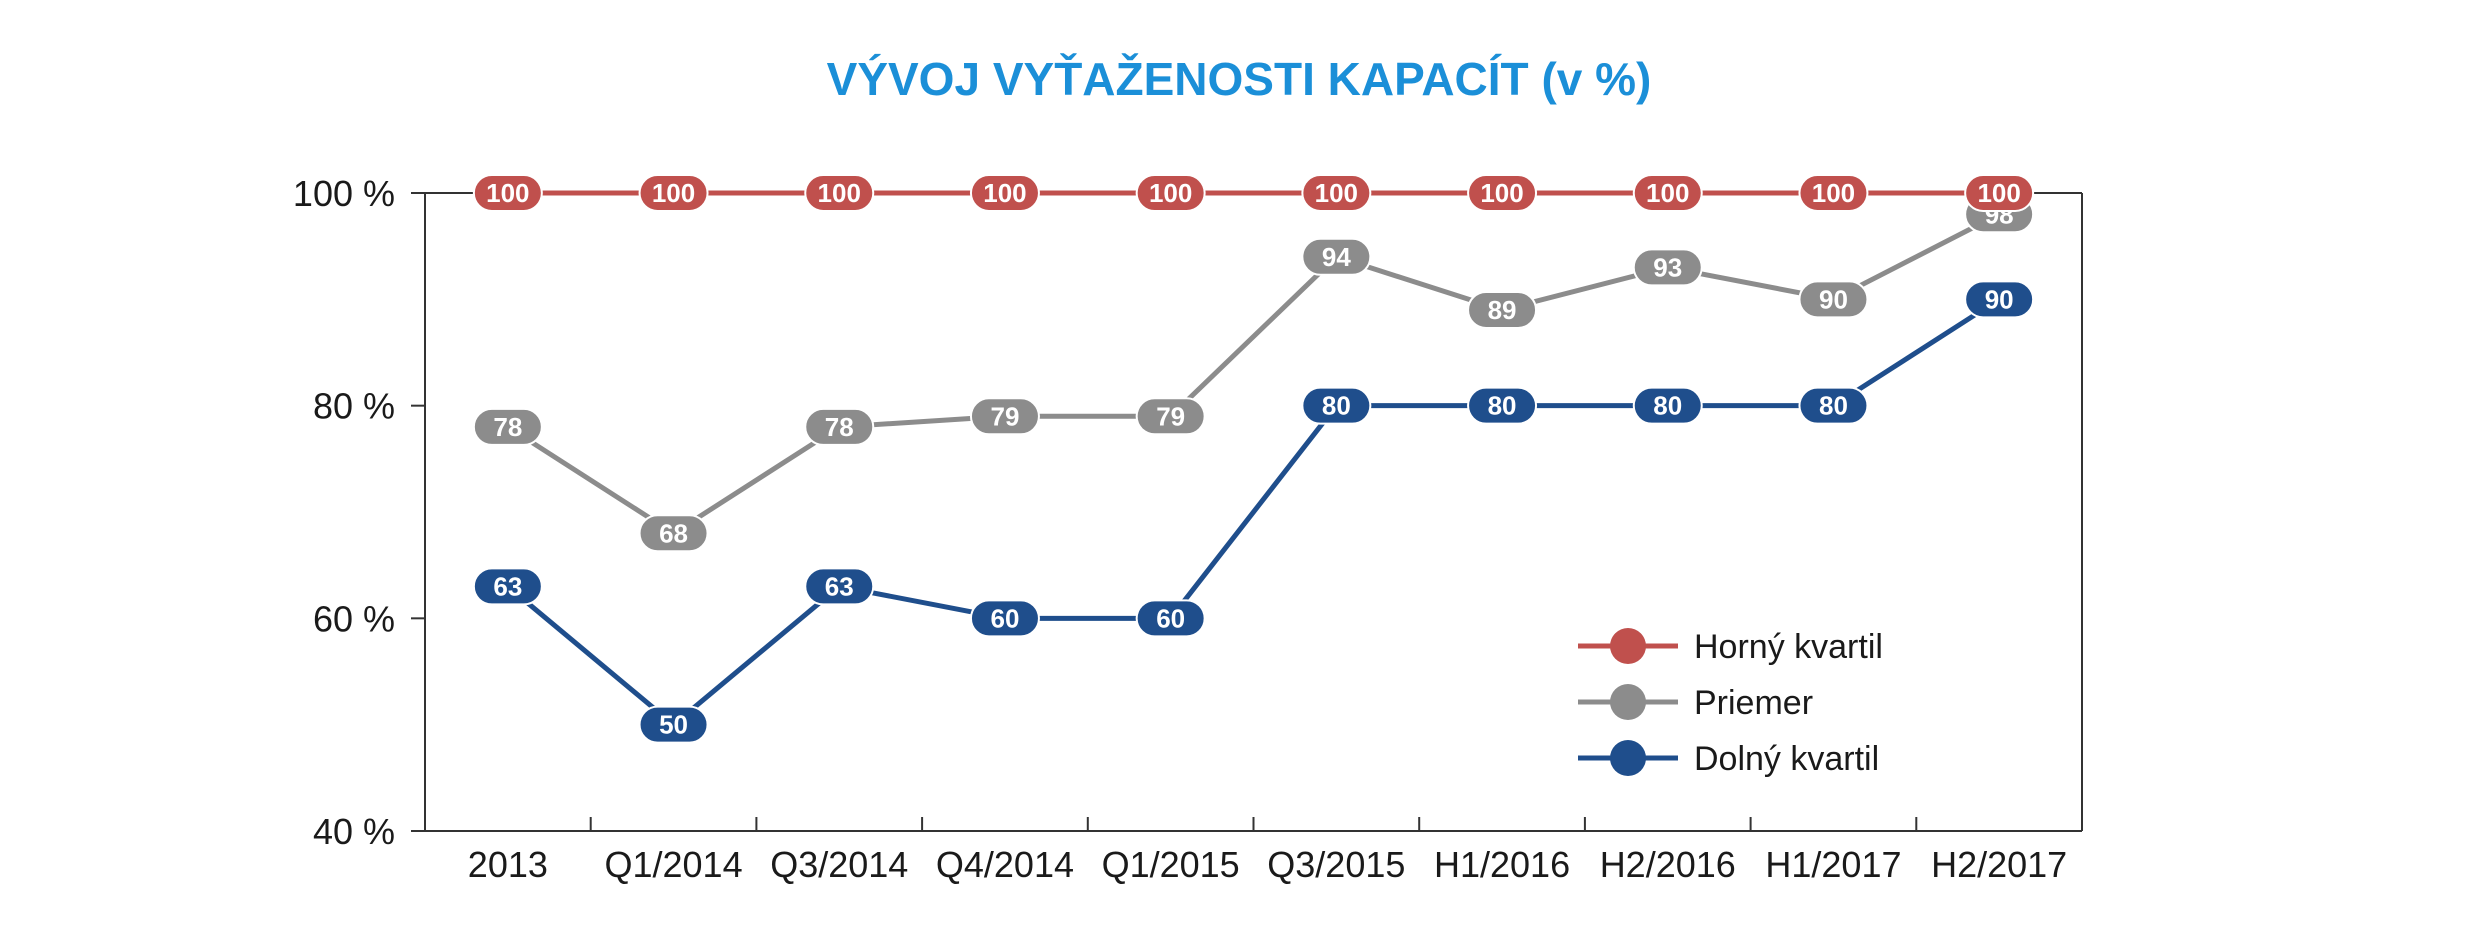  What do you see at coordinates (1786, 759) in the screenshot?
I see `legend-label: Dolný kvartil` at bounding box center [1786, 759].